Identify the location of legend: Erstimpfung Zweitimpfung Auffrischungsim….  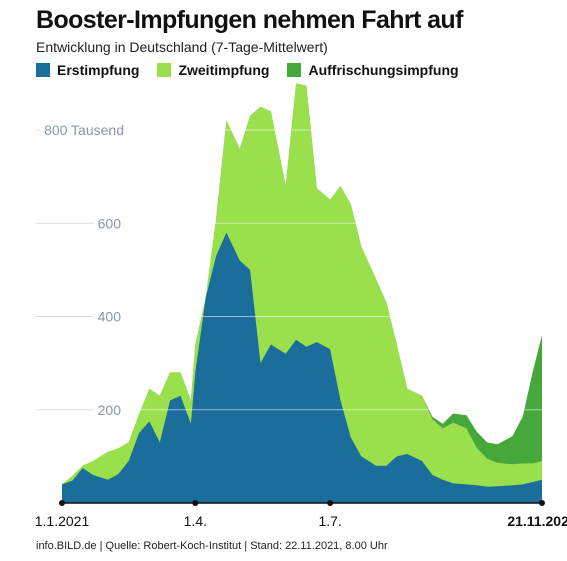
(247, 70).